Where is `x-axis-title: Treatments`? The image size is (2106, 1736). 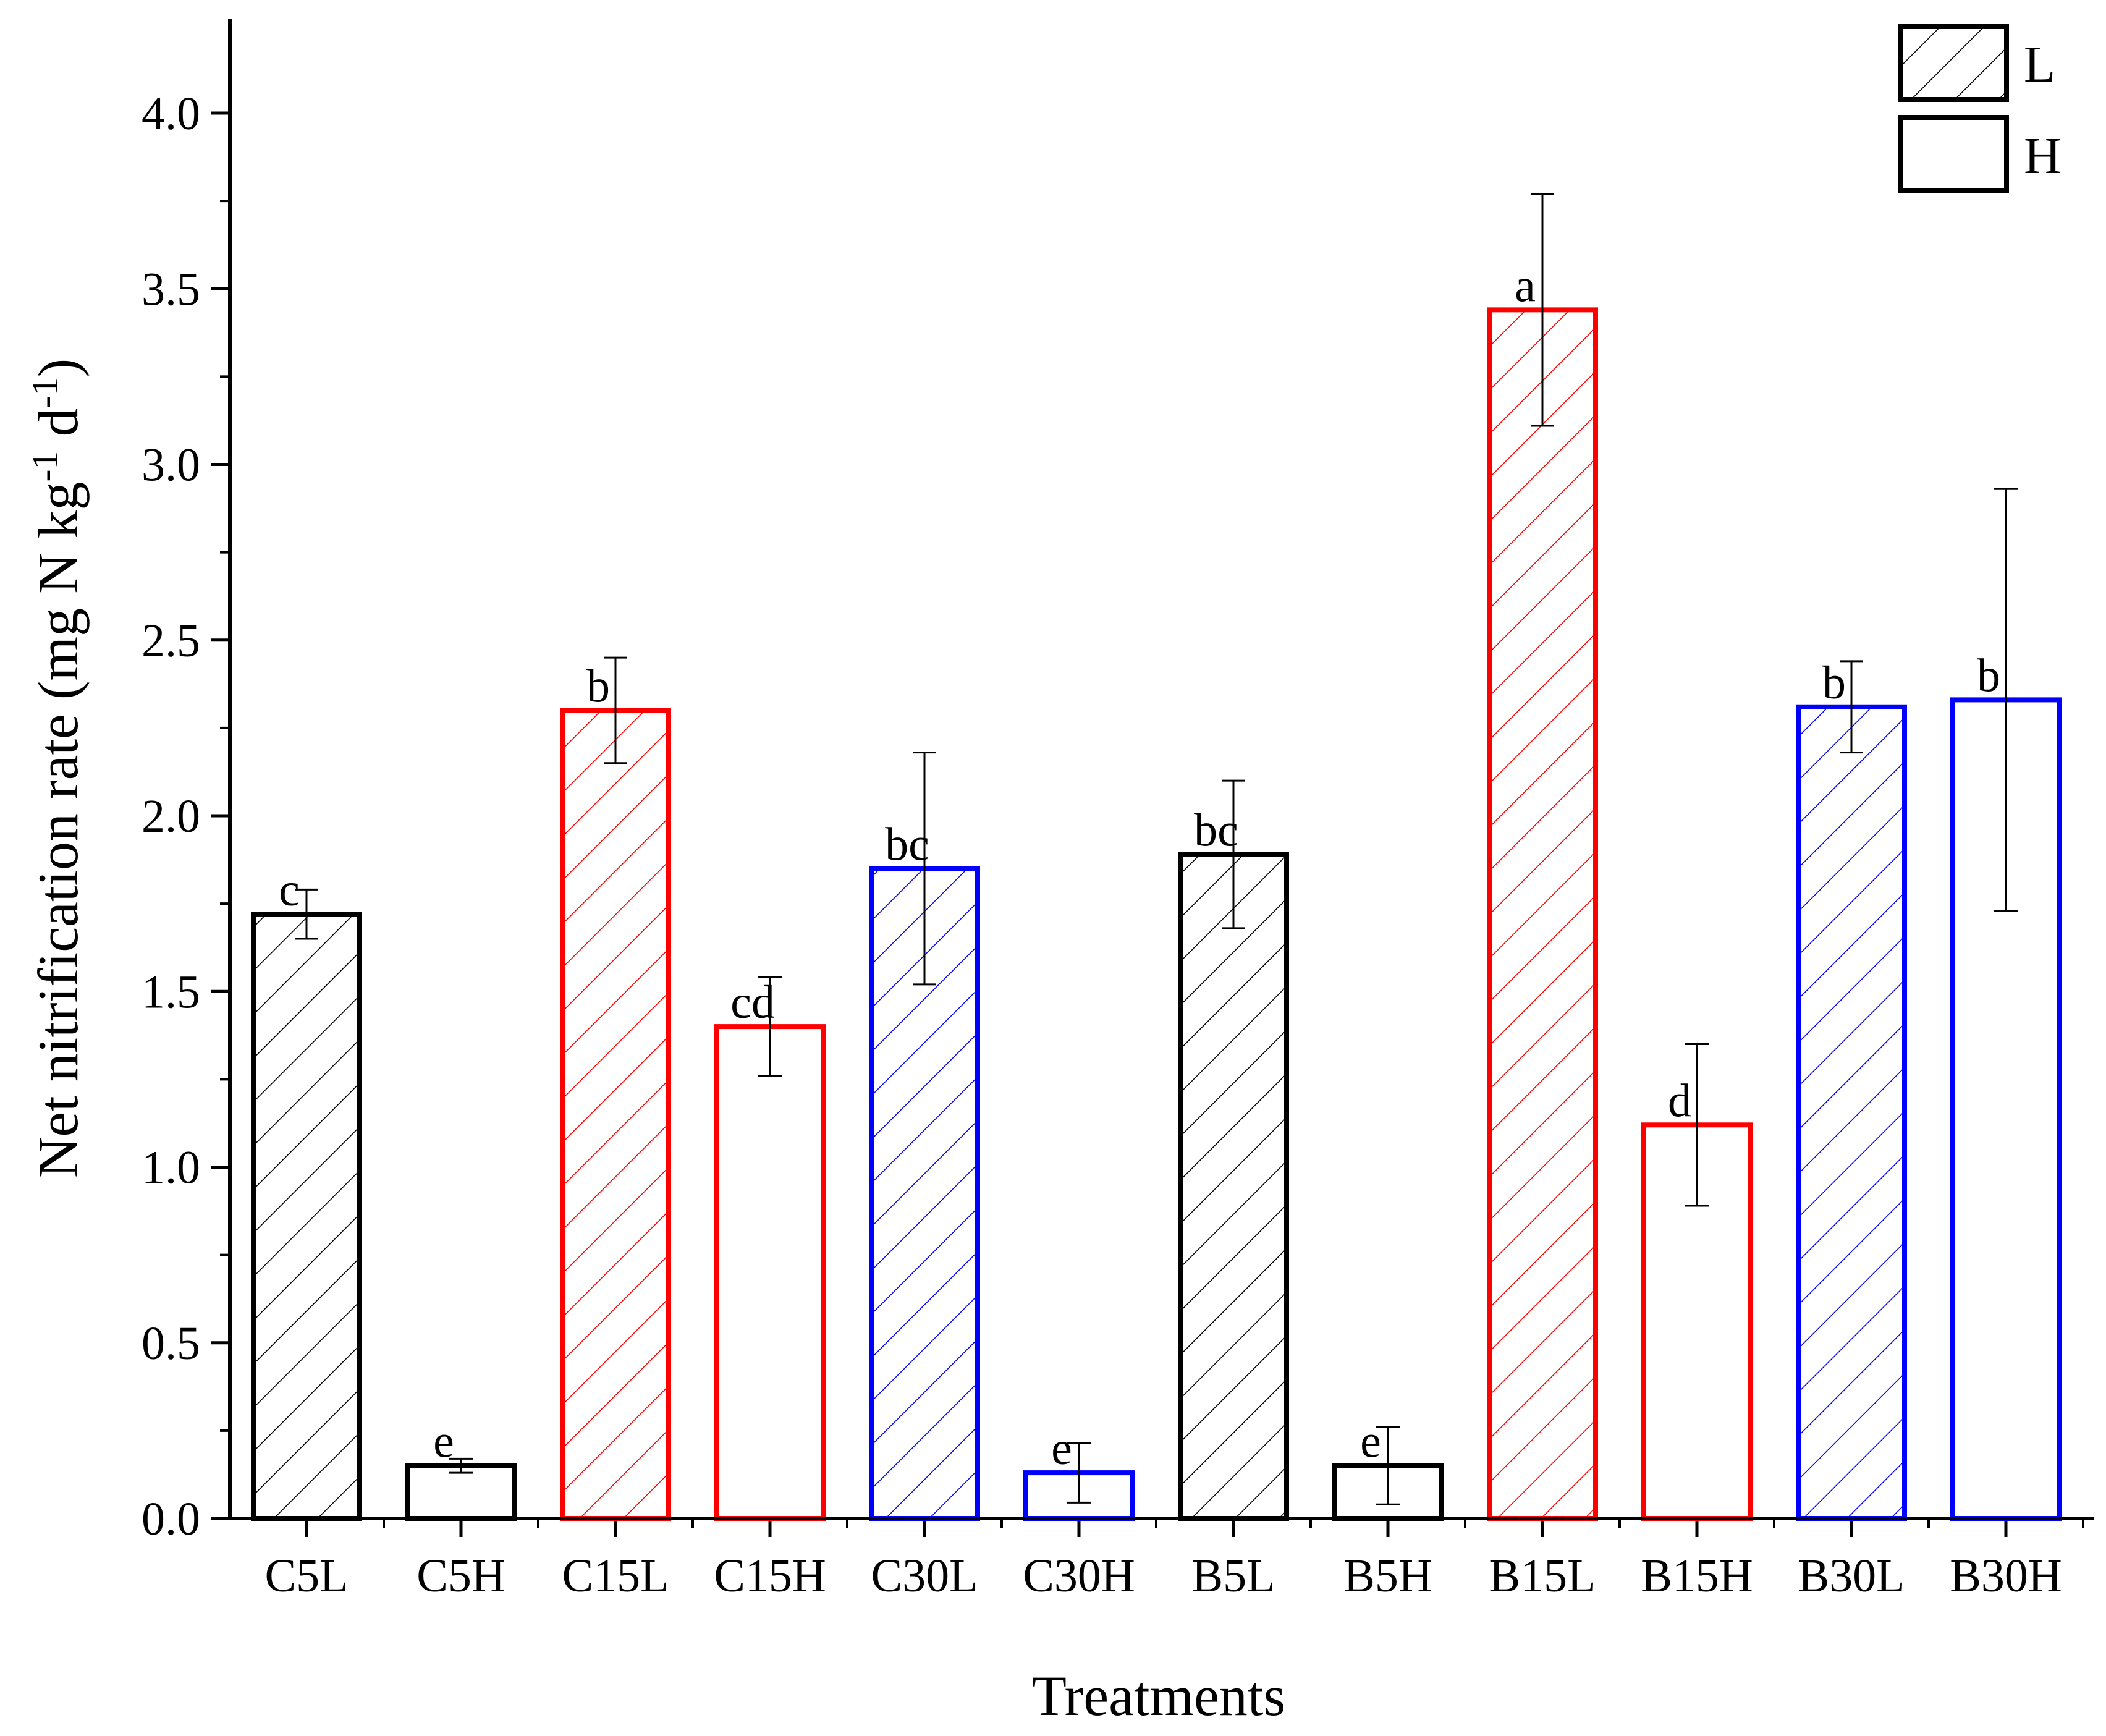
x-axis-title: Treatments is located at coordinates (1159, 1695).